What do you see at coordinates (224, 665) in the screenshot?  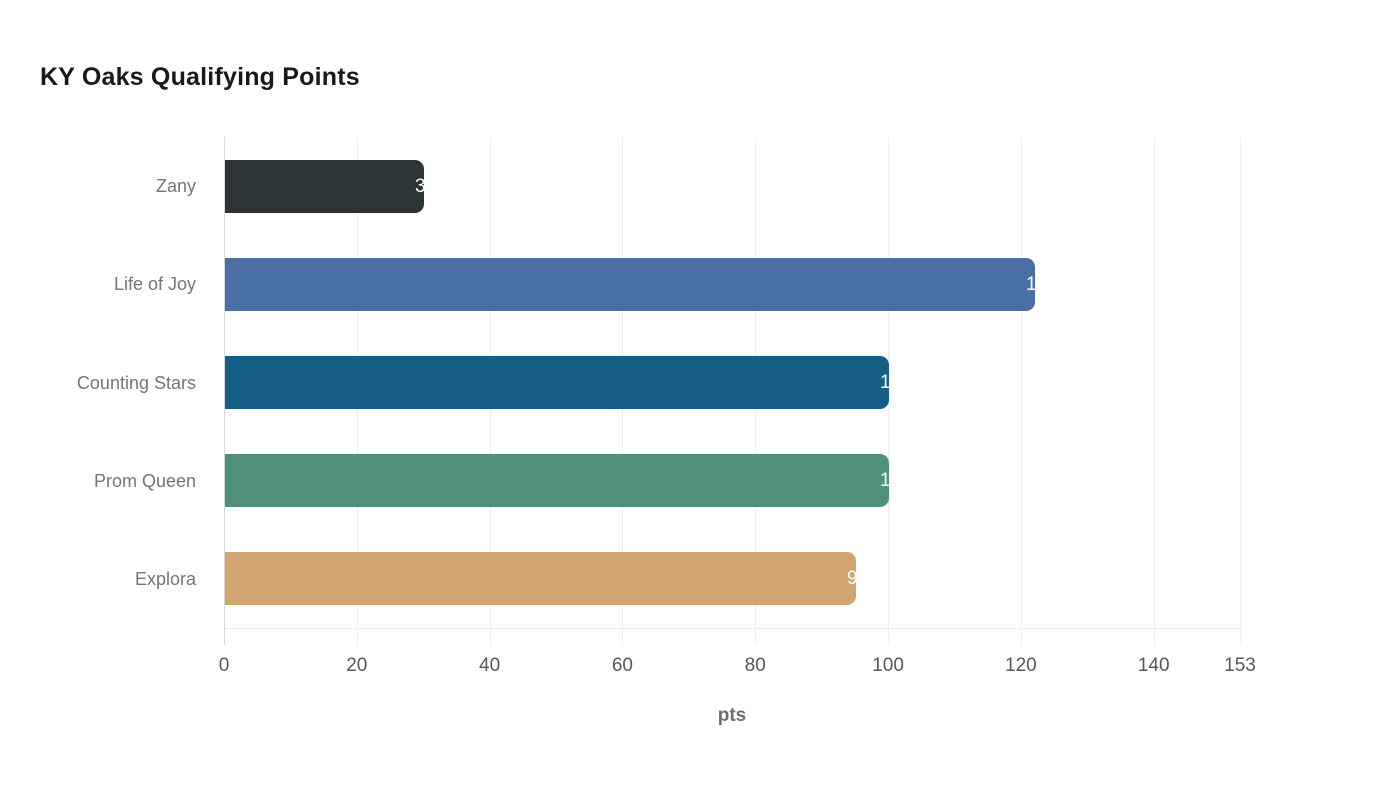 I see `x-tick-label-0: 0` at bounding box center [224, 665].